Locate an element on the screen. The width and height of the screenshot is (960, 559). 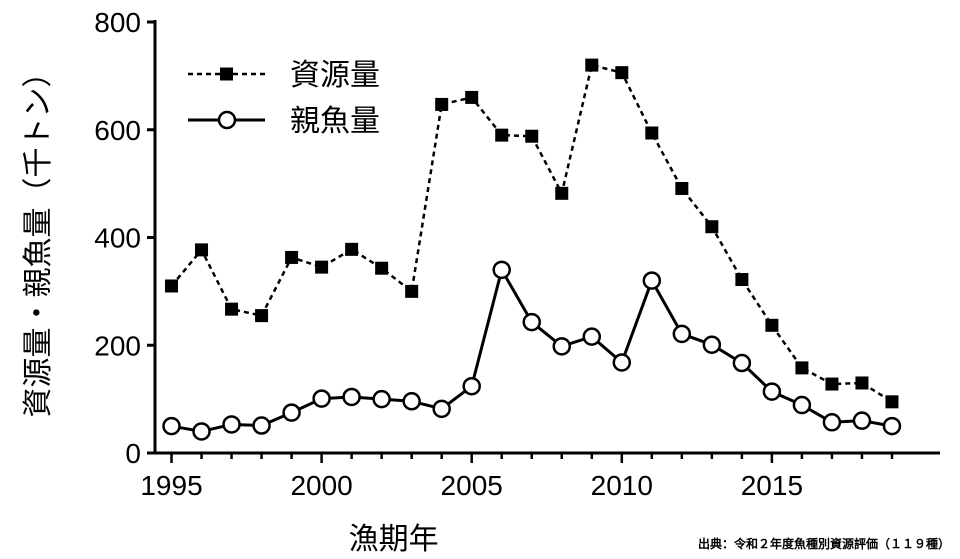
x-tick-label: 1995 is located at coordinates (171, 485).